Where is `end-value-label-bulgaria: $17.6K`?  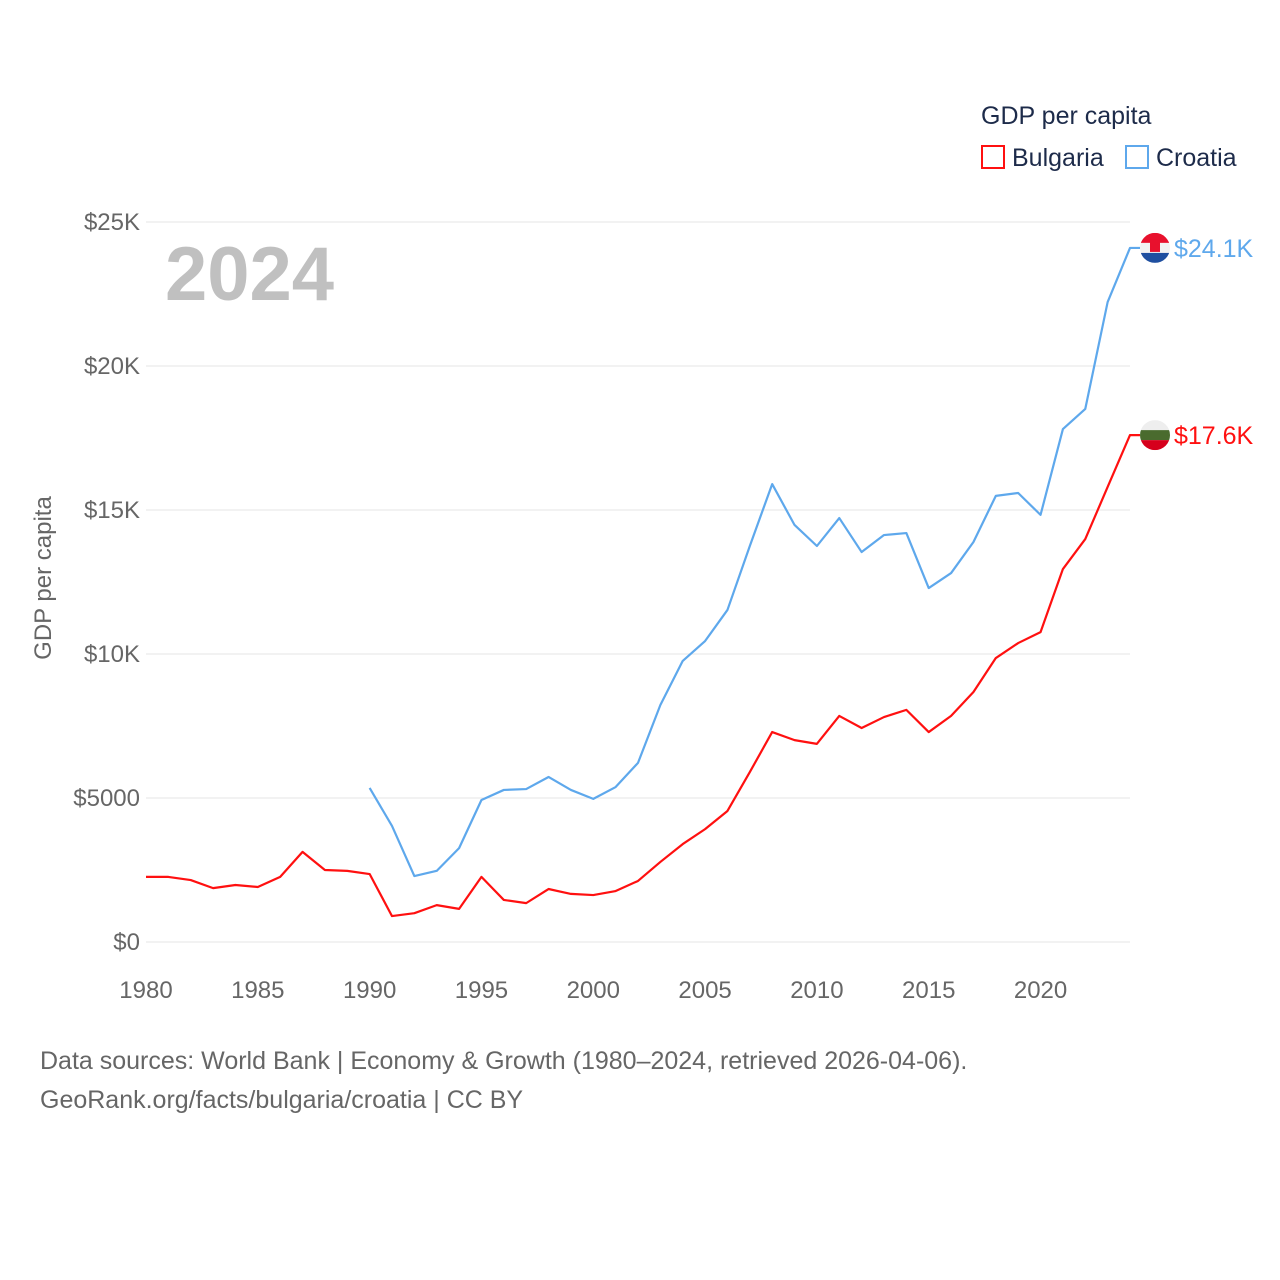
end-value-label-bulgaria: $17.6K is located at coordinates (1214, 436).